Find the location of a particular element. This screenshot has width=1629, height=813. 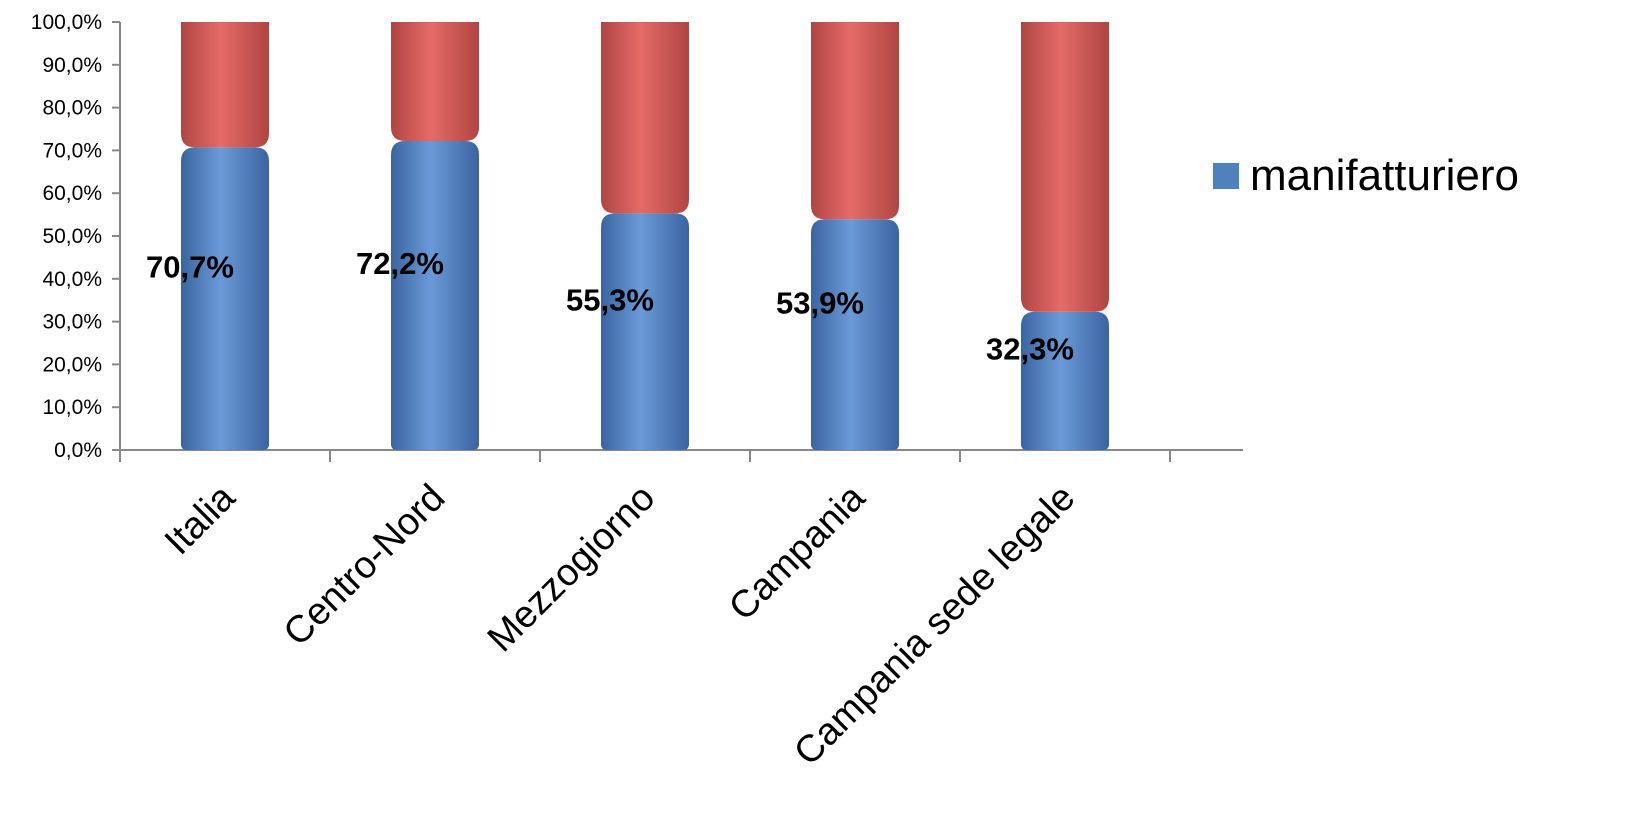

y-tick-label: 60,0% is located at coordinates (72, 193).